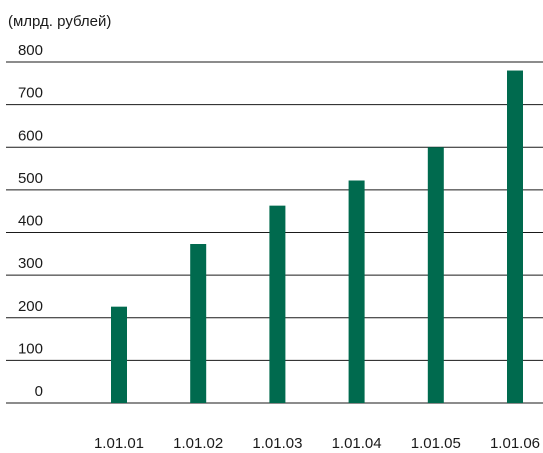 This screenshot has height=453, width=543. I want to click on x-tick-label: 1.01.02, so click(198, 443).